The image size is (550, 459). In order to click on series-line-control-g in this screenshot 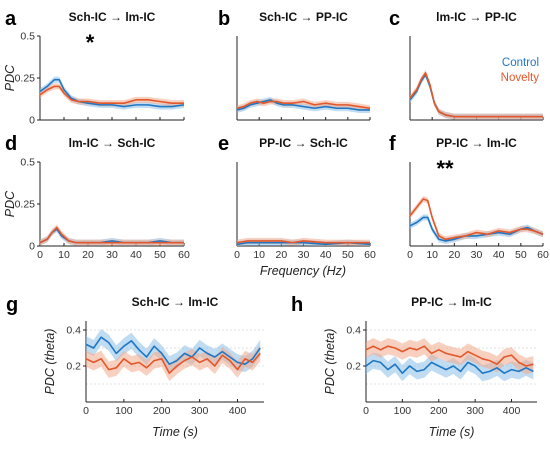, I will do `click(173, 351)`.